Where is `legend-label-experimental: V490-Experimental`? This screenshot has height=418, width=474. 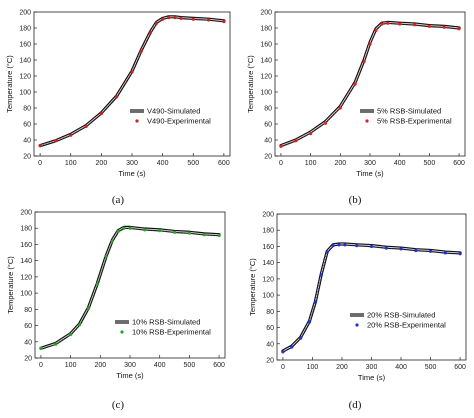 legend-label-experimental: V490-Experimental is located at coordinates (179, 121).